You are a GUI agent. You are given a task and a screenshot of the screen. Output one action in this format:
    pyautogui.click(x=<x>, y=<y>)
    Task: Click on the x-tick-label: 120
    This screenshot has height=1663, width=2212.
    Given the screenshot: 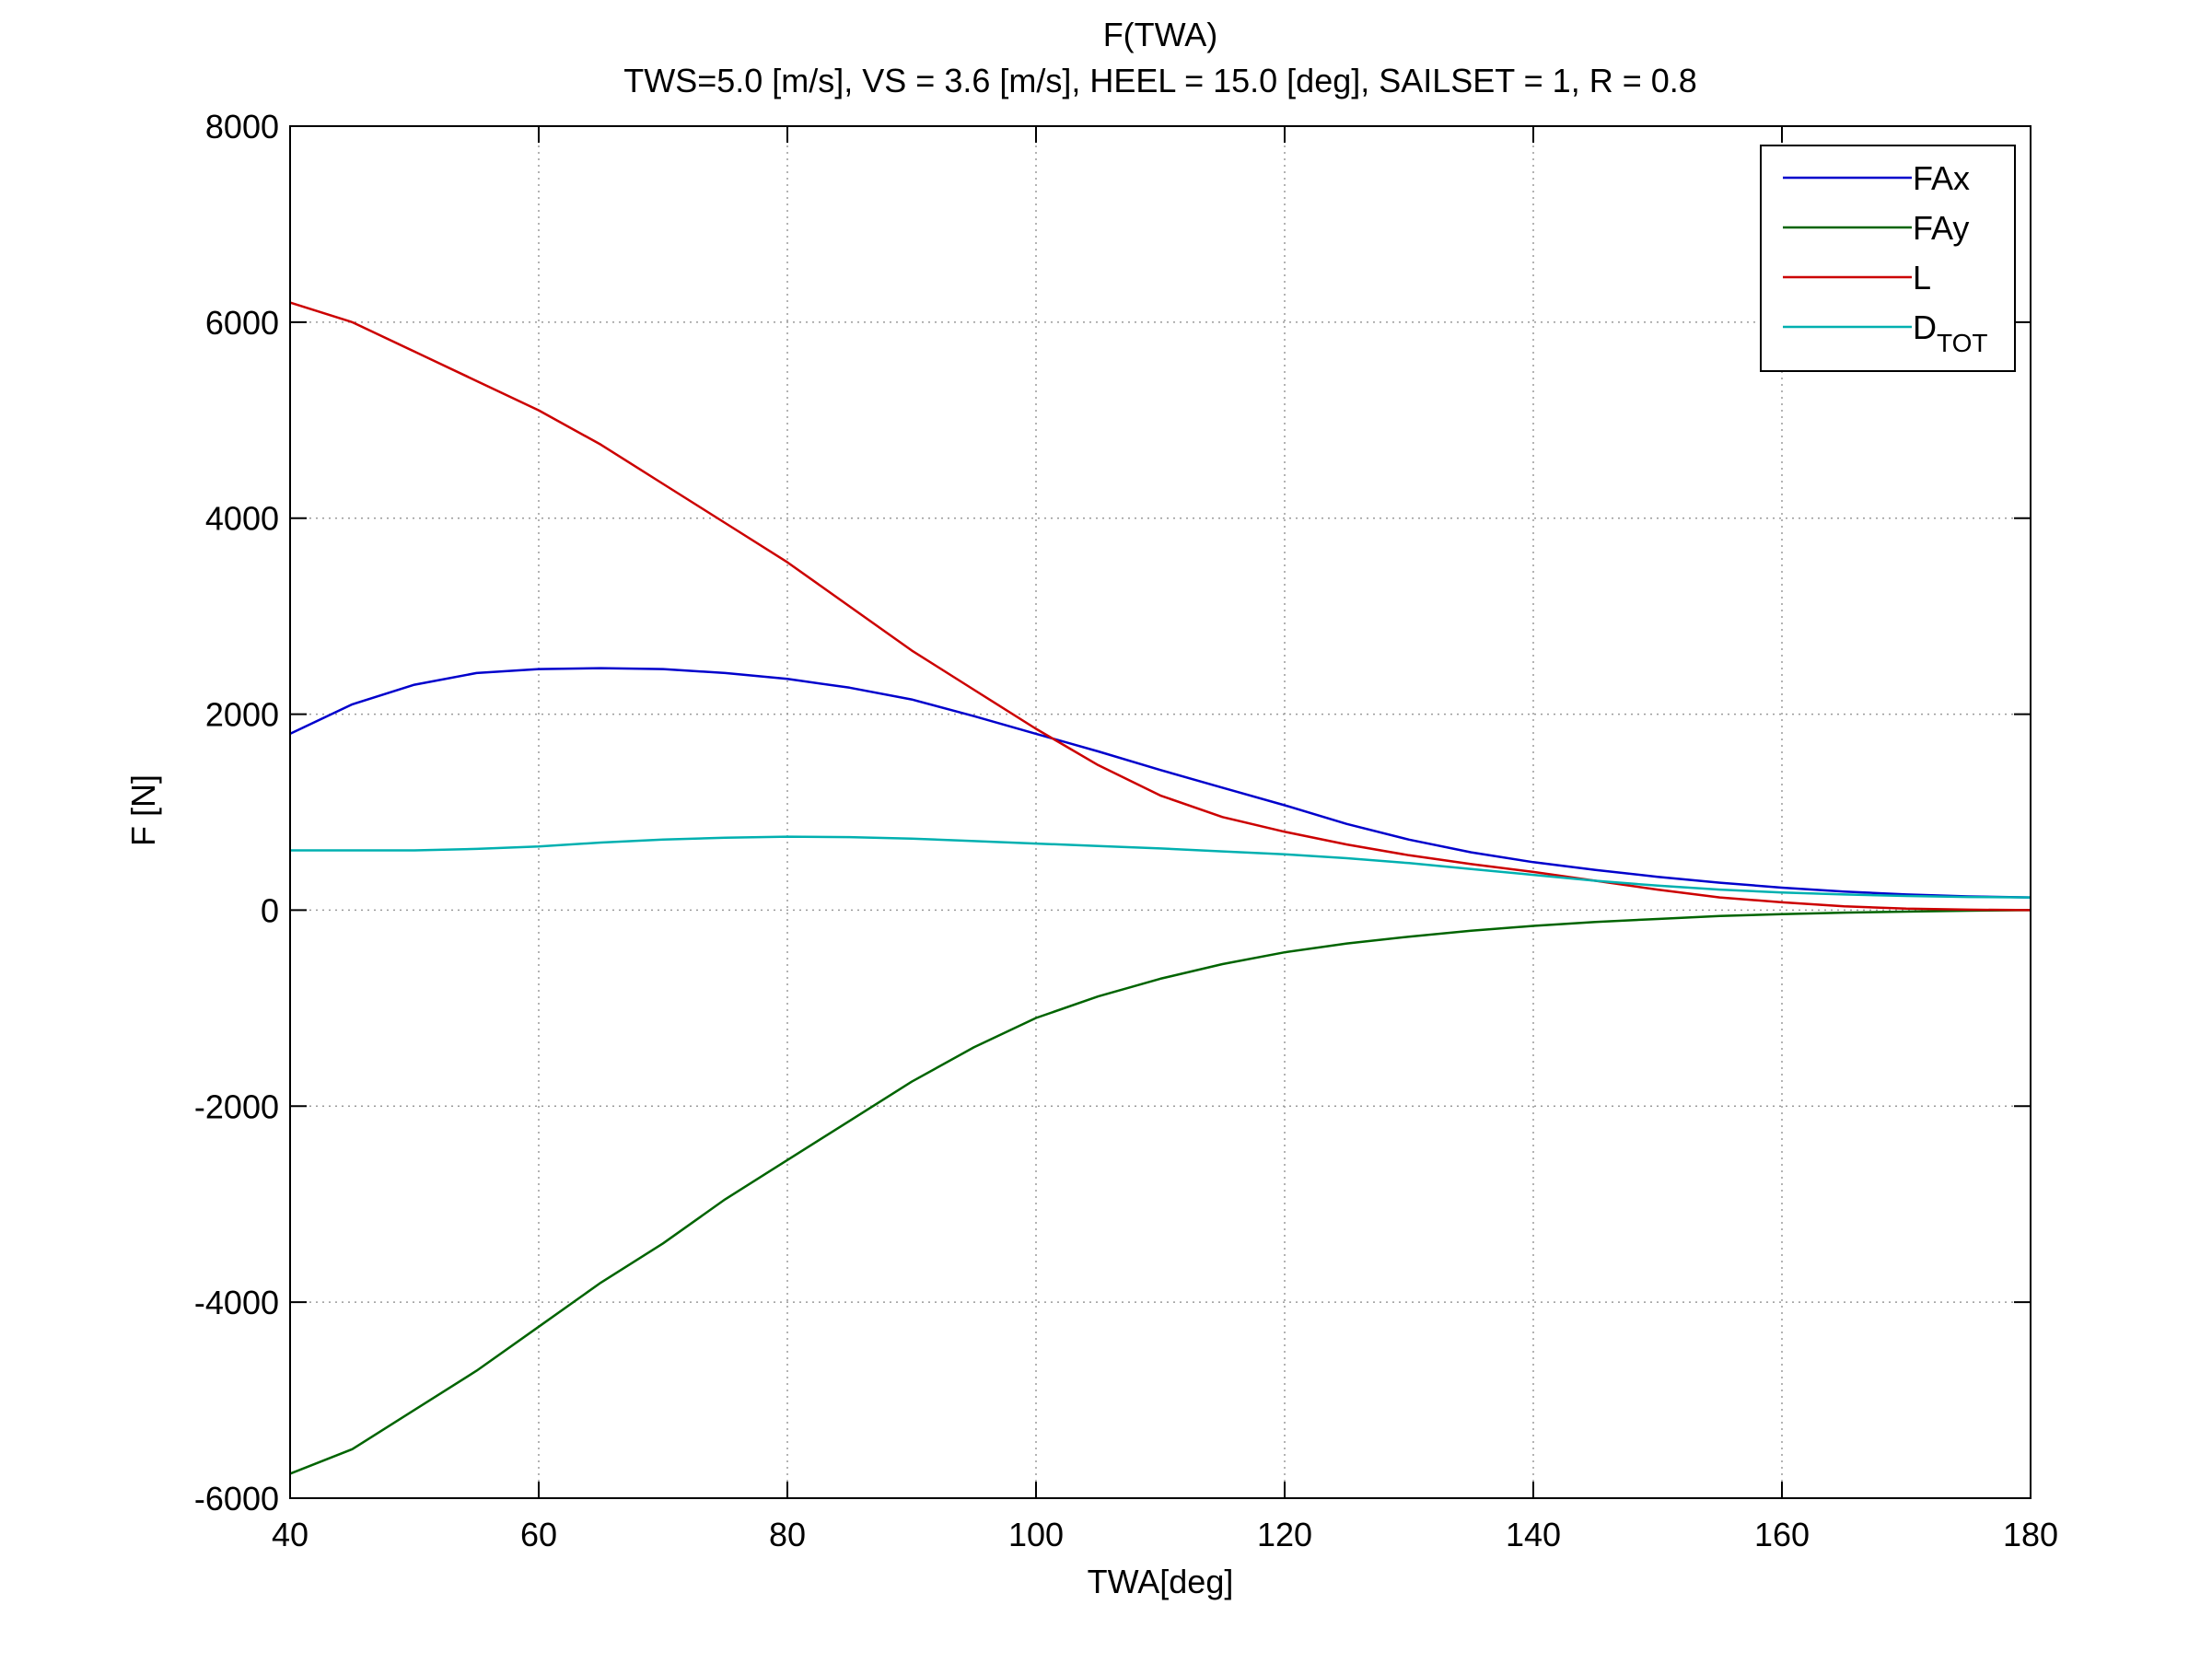 What is the action you would take?
    pyautogui.click(x=1285, y=1535)
    